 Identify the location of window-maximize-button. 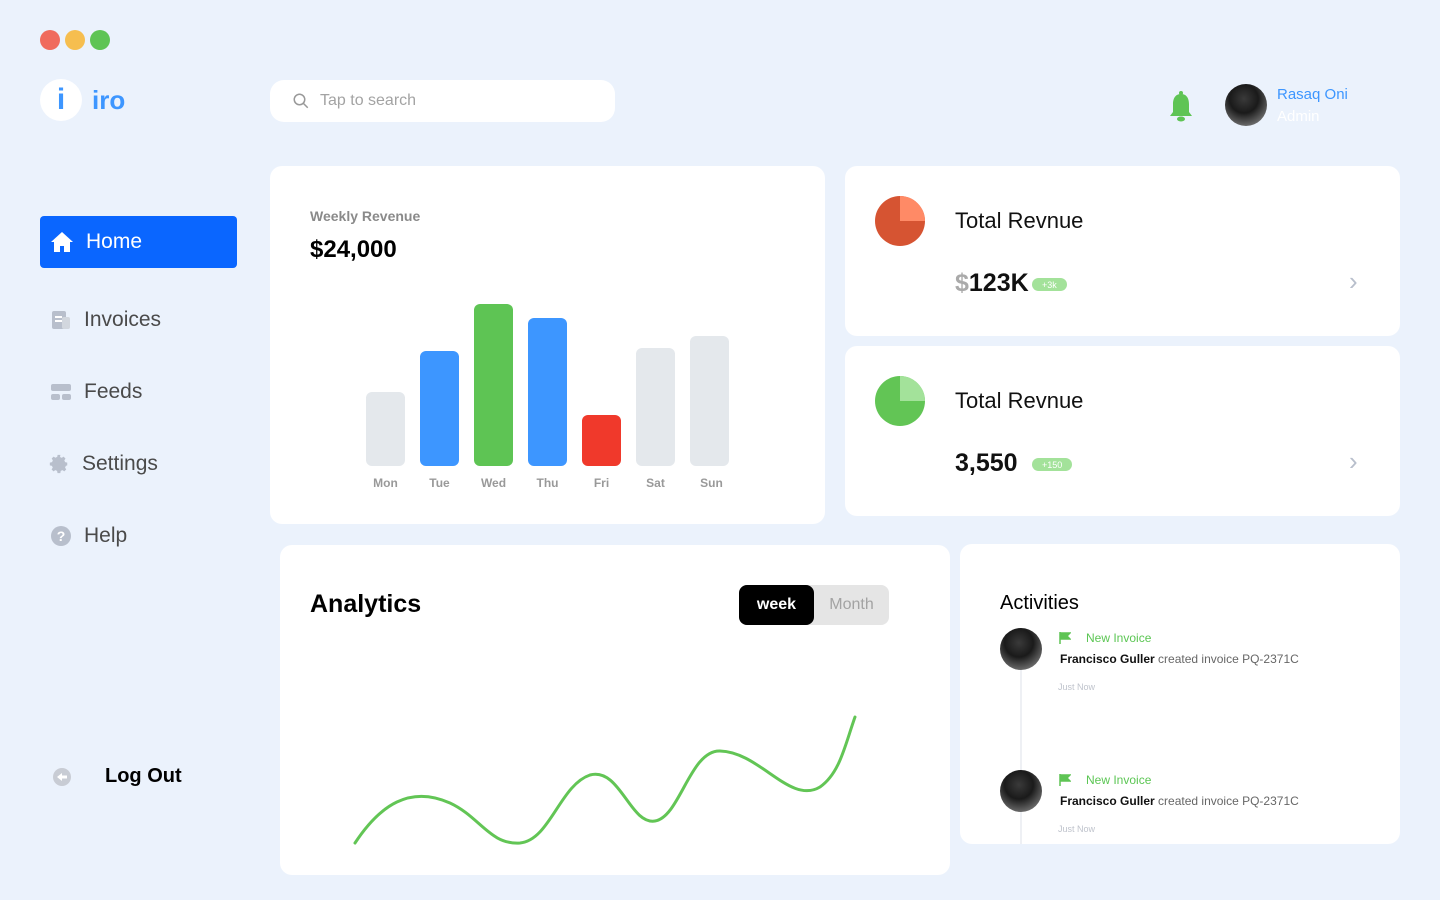
(100, 40).